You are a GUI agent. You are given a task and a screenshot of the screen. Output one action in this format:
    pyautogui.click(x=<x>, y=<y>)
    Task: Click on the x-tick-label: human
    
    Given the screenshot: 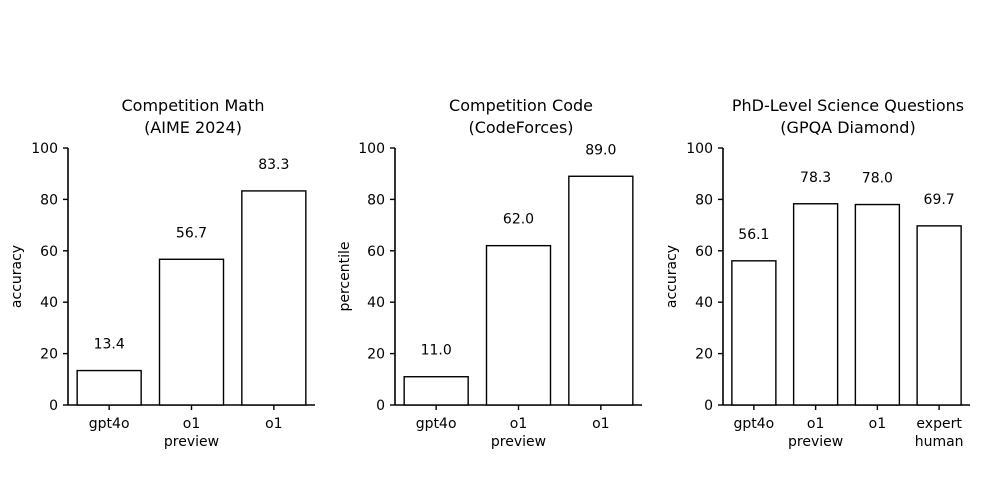 What is the action you would take?
    pyautogui.click(x=939, y=442)
    